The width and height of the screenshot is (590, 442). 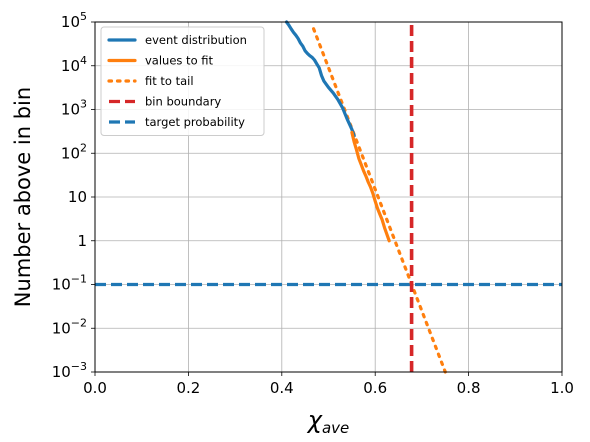 I want to click on x-tick-label: 0.8, so click(x=469, y=388).